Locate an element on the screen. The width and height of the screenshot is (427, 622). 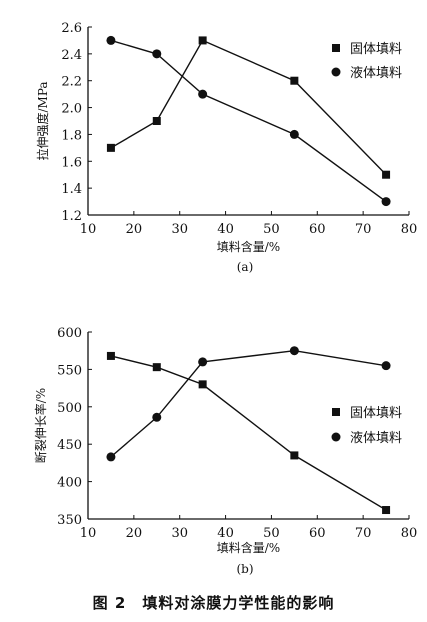
panel-a-x-tick-label: 70 is located at coordinates (363, 229).